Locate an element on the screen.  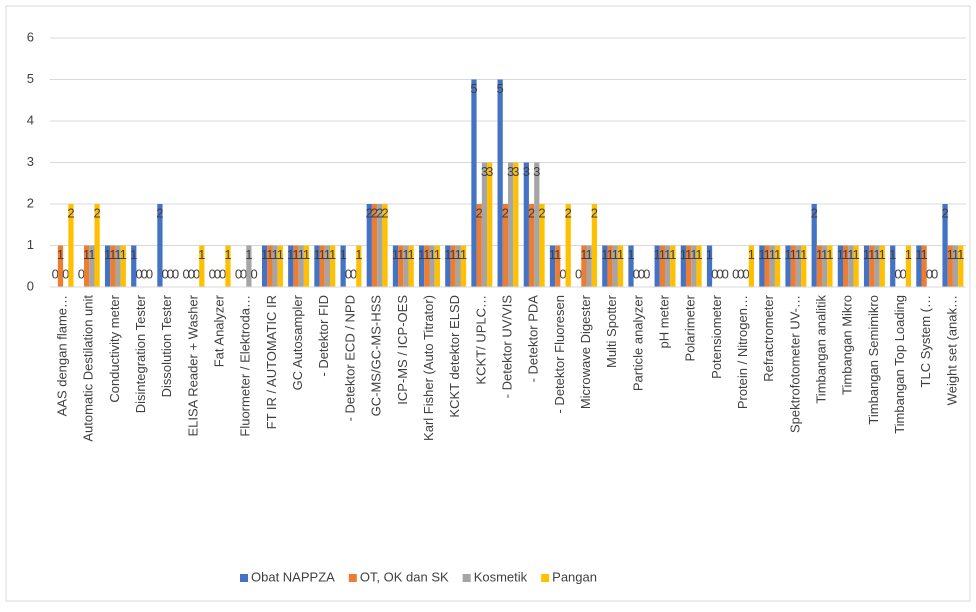
y-tick-label: 1 is located at coordinates (30, 244).